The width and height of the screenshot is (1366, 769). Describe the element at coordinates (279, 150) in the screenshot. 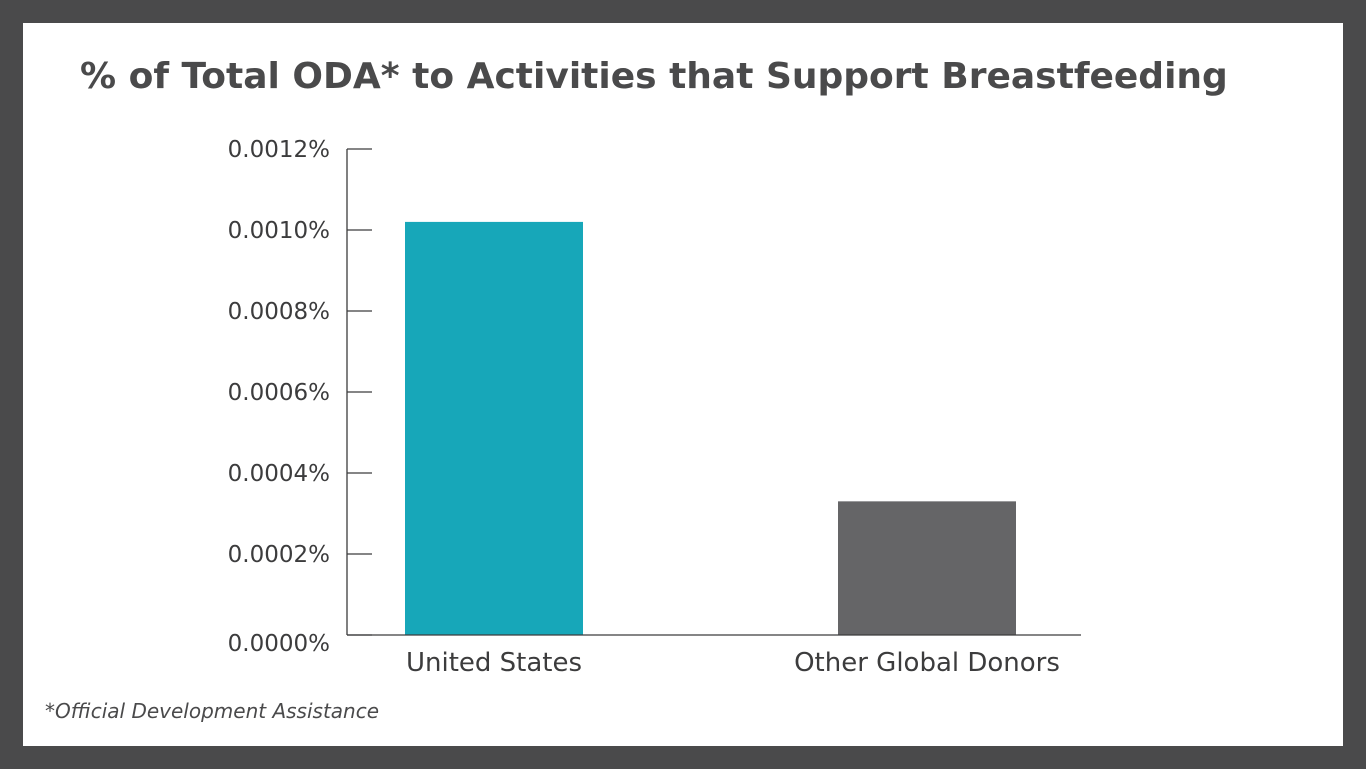

I see `y-tick-label: 0.0012%` at that location.